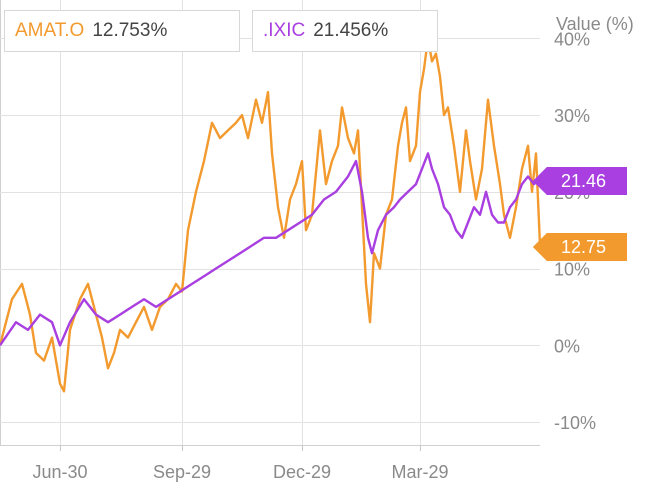 This screenshot has height=496, width=654. I want to click on legend-item-amat: AMAT.O 12.753%, so click(122, 31).